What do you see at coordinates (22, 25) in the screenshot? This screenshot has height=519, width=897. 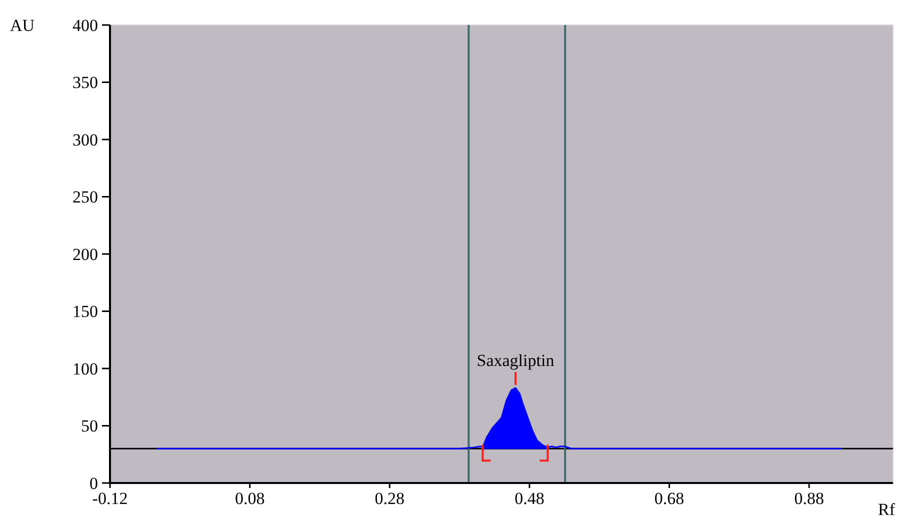 I see `y-axis-title: AU` at bounding box center [22, 25].